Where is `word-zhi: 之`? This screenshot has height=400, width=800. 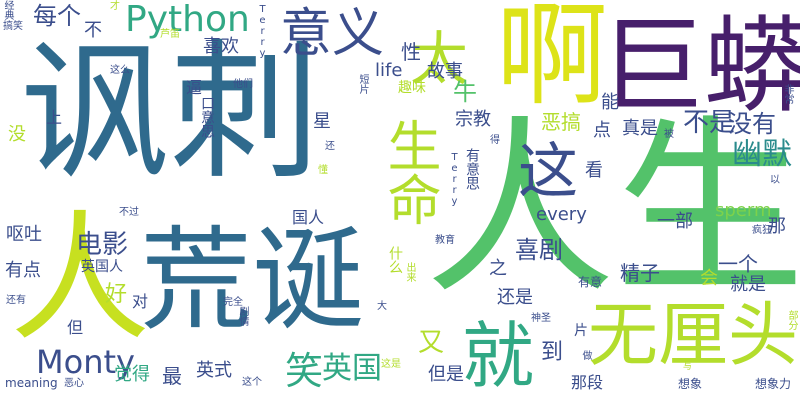 word-zhi: 之 is located at coordinates (498, 268).